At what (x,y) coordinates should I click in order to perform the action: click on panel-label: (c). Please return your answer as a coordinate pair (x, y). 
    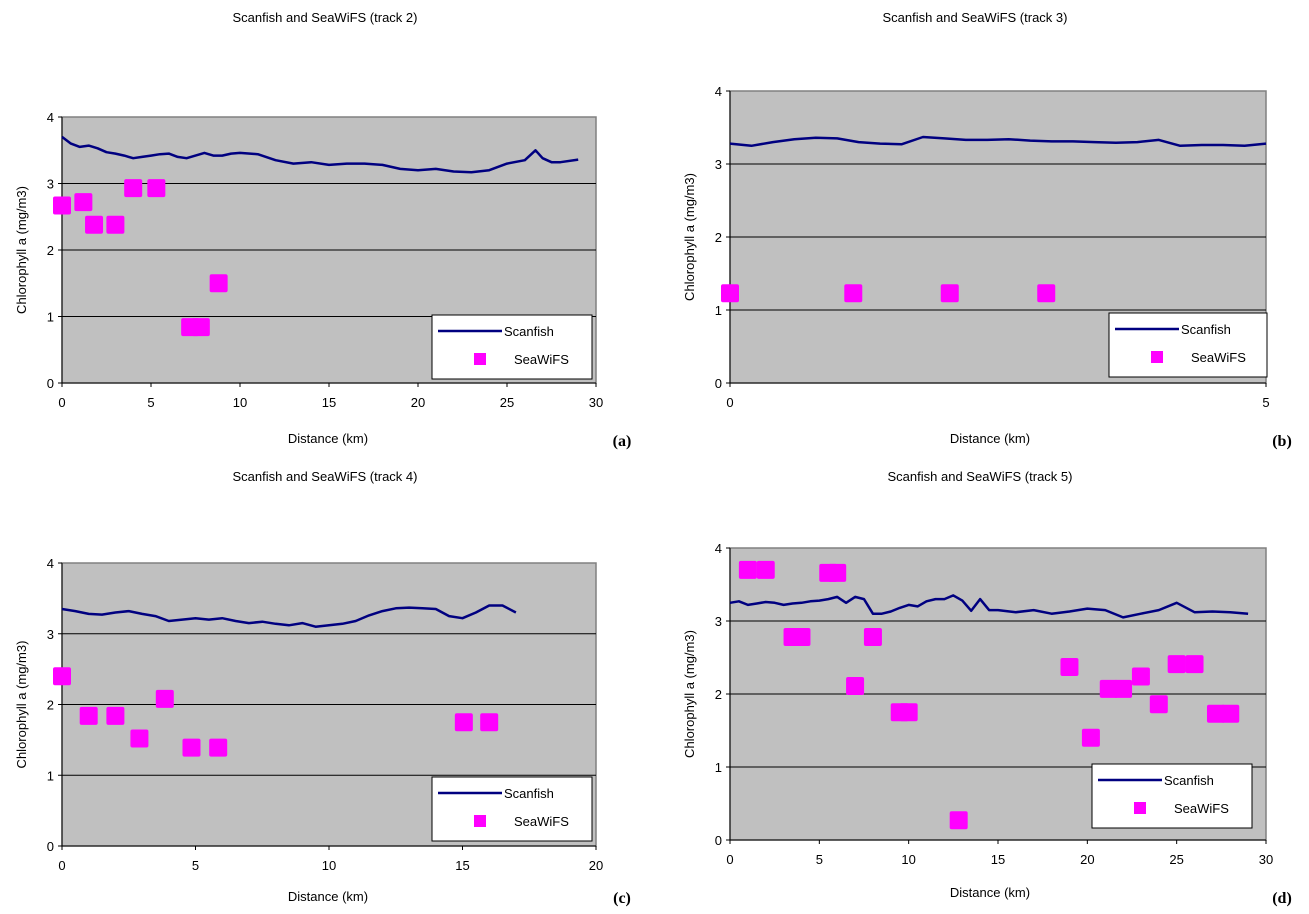
    Looking at the image, I should click on (622, 898).